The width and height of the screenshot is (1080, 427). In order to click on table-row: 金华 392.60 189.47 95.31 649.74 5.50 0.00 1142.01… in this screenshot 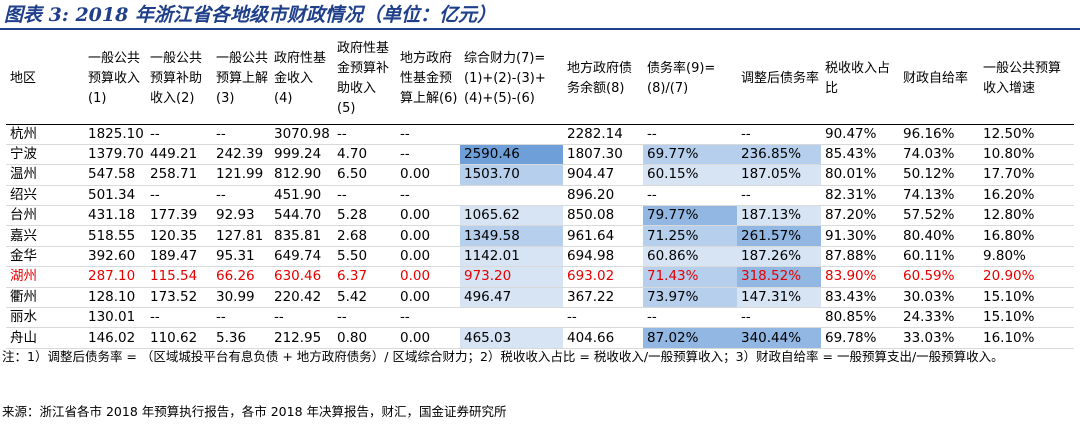, I will do `click(540, 257)`.